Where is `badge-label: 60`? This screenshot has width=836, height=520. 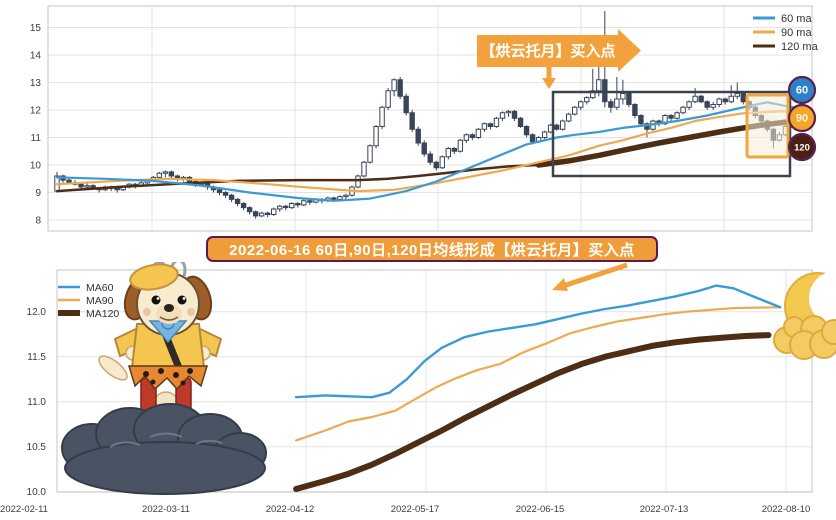
badge-label: 60 is located at coordinates (802, 91).